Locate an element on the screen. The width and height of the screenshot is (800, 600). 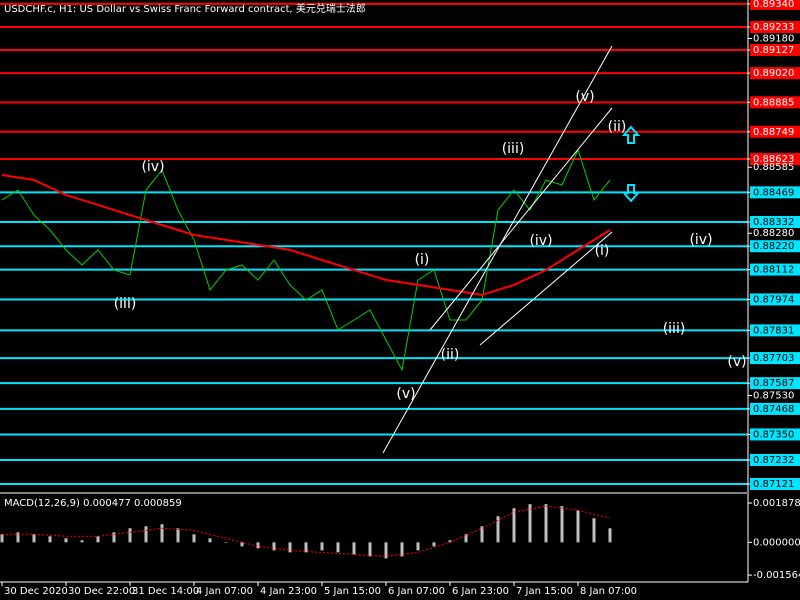
y-tick-label: 0.000000 is located at coordinates (776, 542).